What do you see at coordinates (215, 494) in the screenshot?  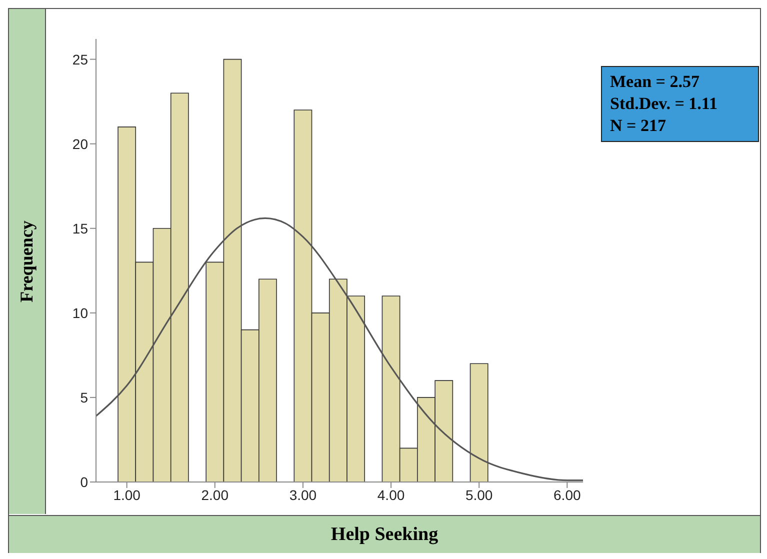 I see `x-tick-label: 2.00` at bounding box center [215, 494].